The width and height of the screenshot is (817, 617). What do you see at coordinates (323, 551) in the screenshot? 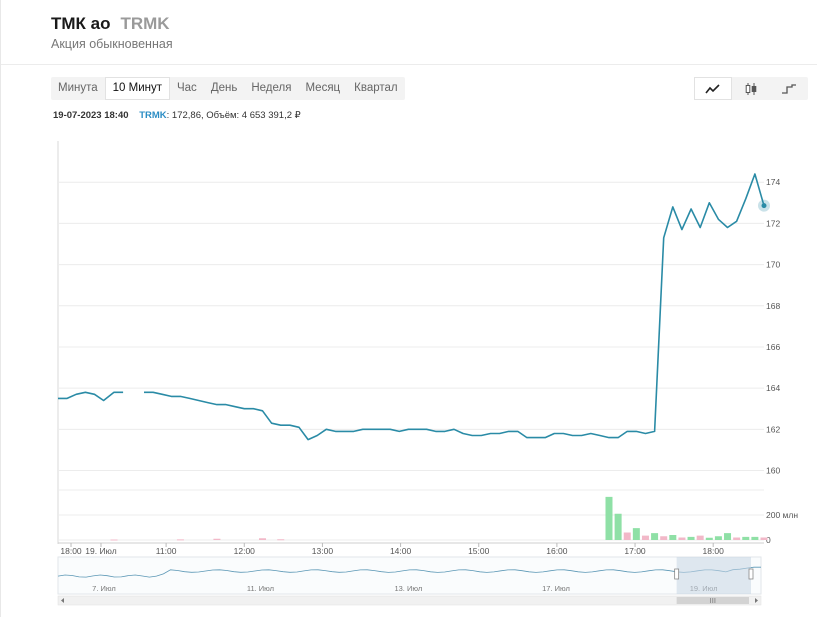
I see `x-tick-label: 13:00` at bounding box center [323, 551].